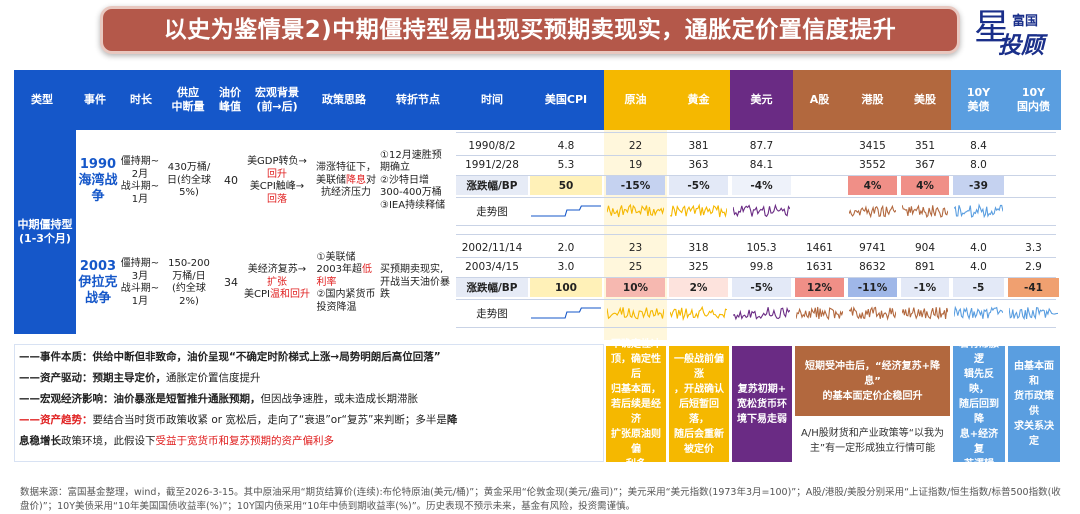  I want to click on note-trend-a: ——资产趋势：, so click(56, 420).